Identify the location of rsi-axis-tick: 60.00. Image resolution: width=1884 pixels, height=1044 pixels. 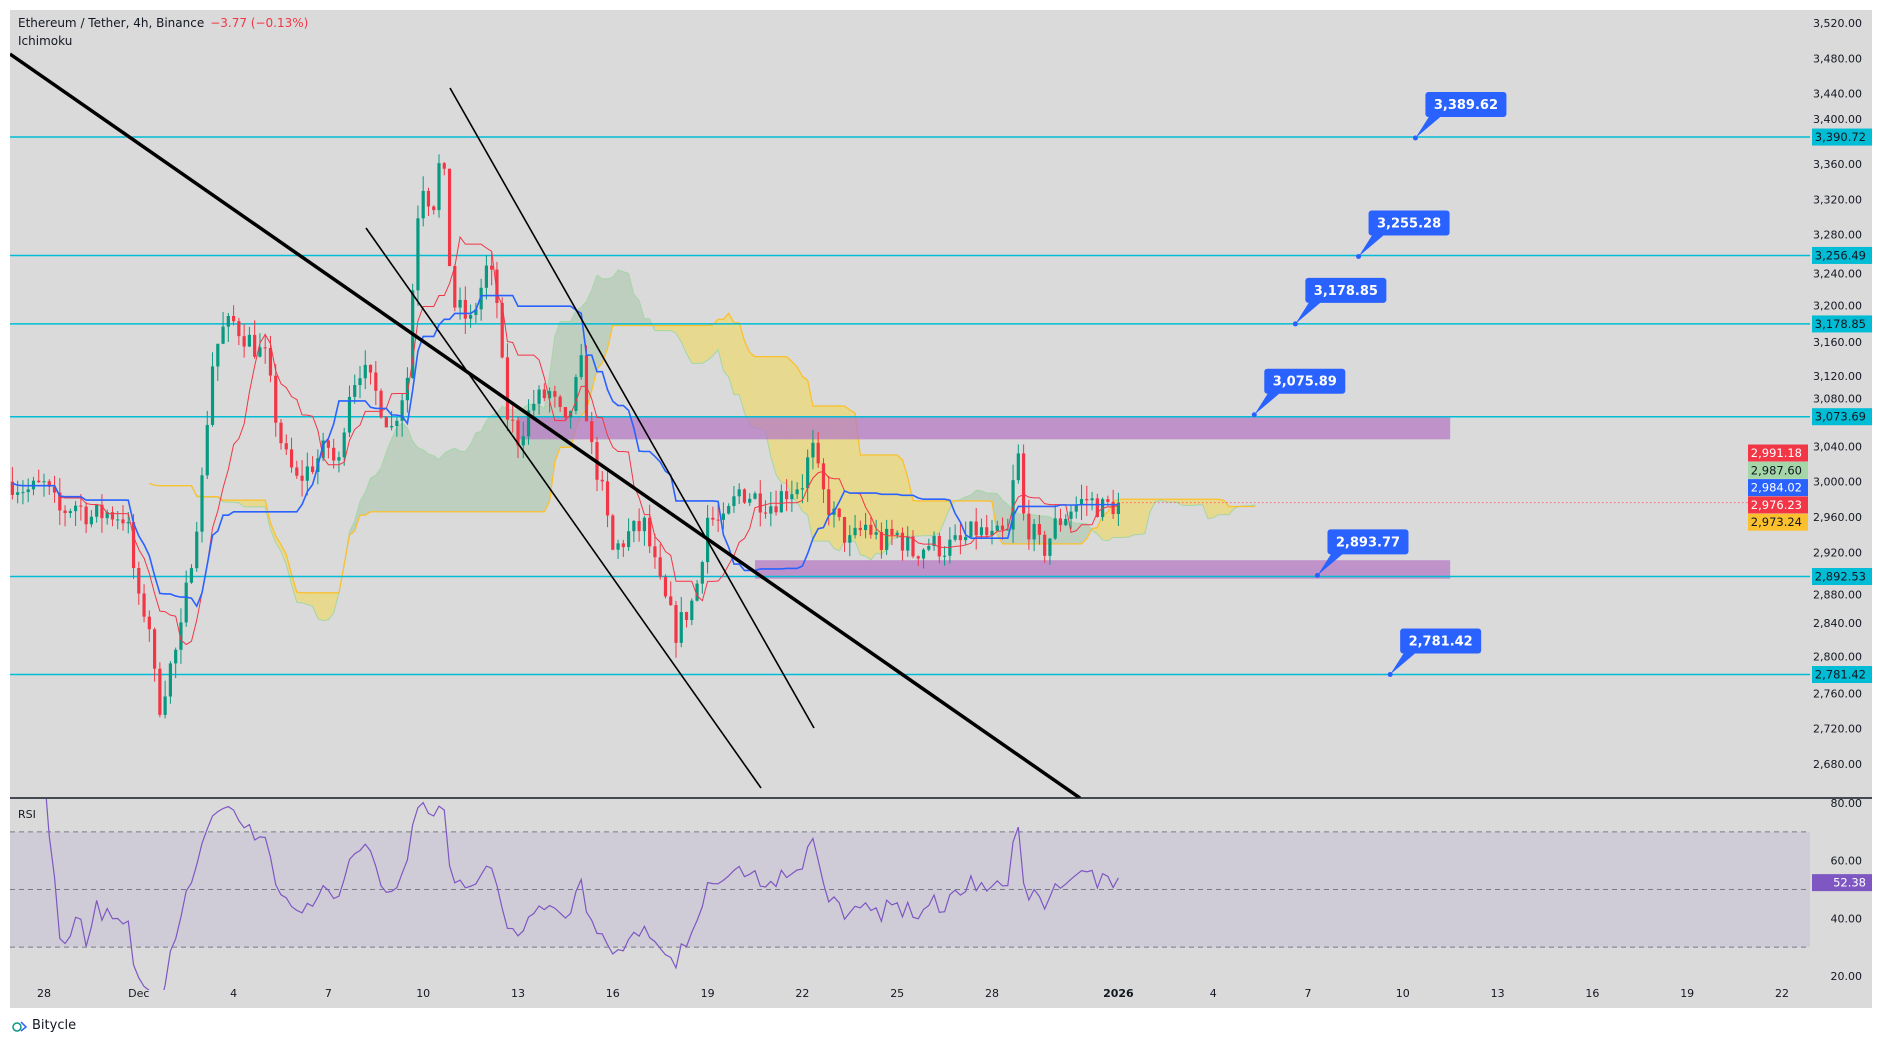
(1847, 861).